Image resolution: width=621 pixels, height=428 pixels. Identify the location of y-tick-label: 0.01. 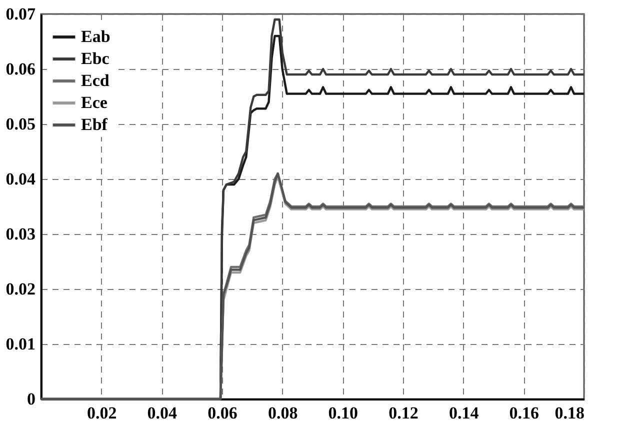
(21, 344).